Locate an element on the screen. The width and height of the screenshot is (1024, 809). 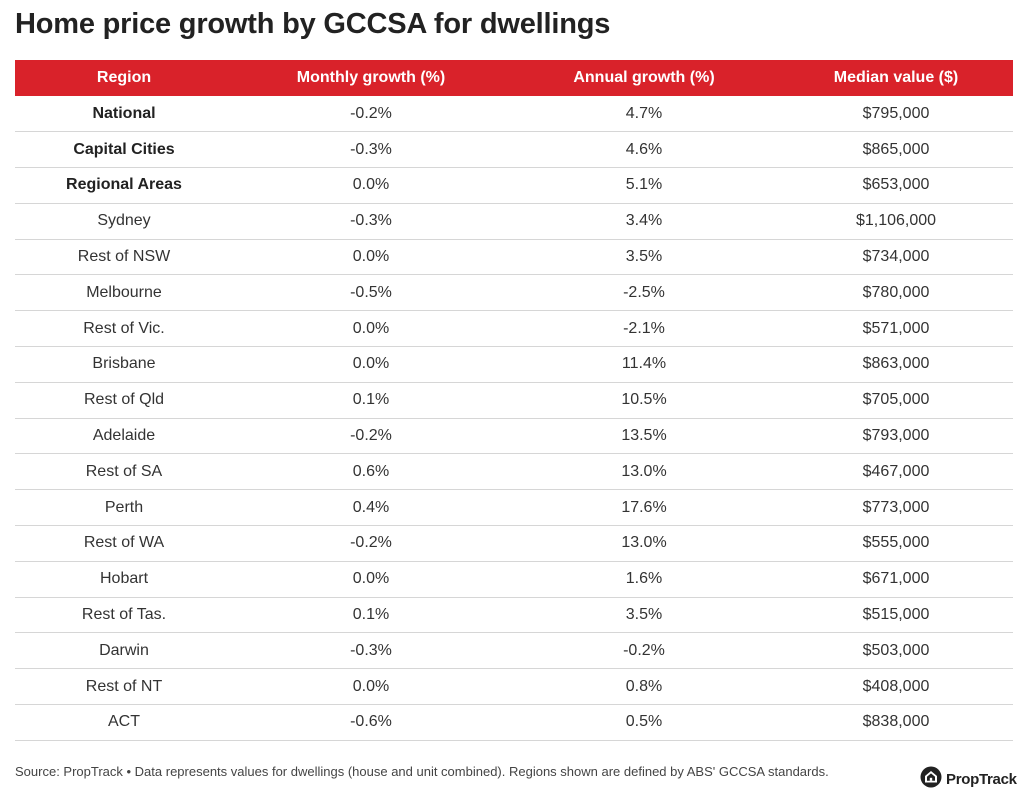
cell-region: Brisbane is located at coordinates (124, 364).